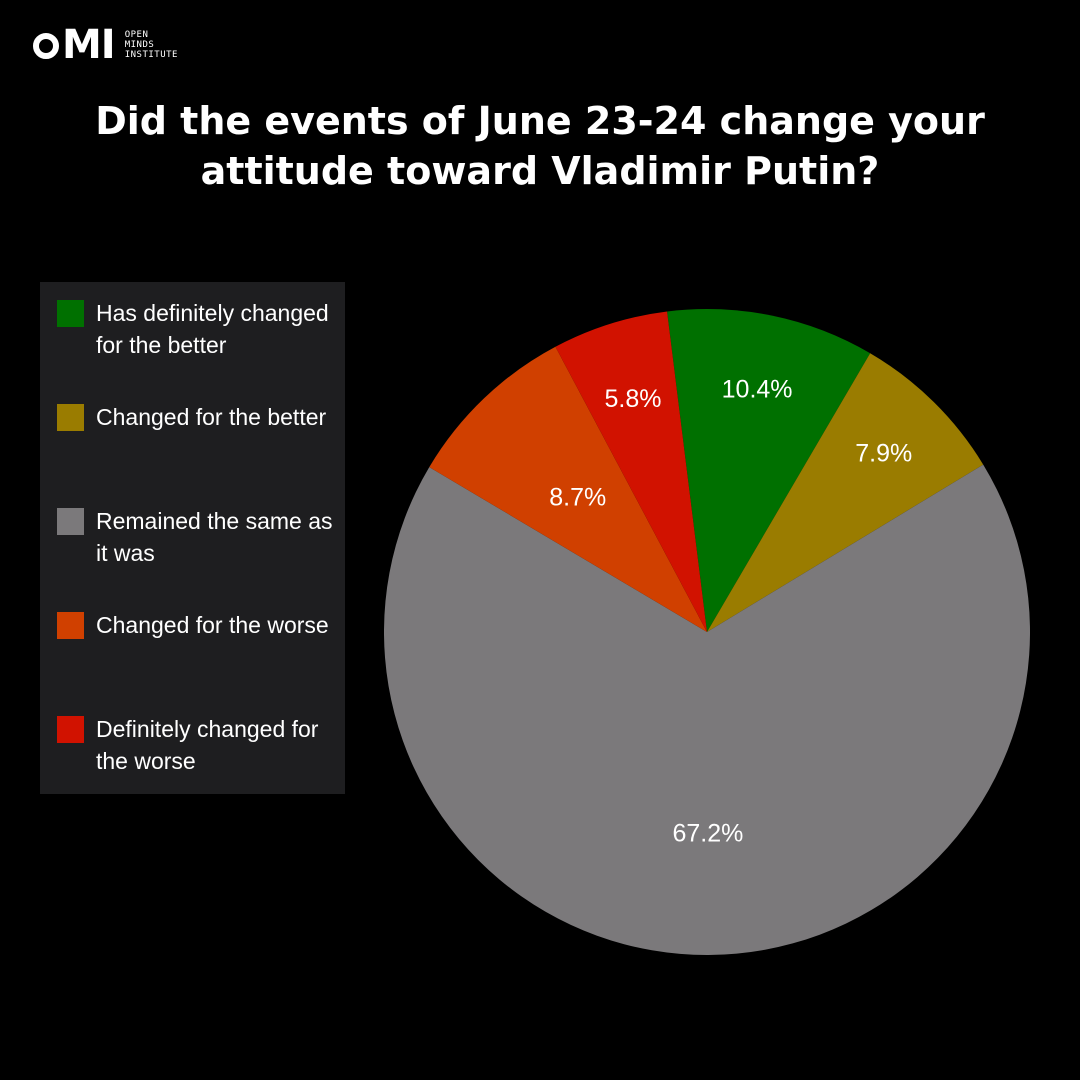  What do you see at coordinates (707, 833) in the screenshot?
I see `slice-value-label: 67.2%` at bounding box center [707, 833].